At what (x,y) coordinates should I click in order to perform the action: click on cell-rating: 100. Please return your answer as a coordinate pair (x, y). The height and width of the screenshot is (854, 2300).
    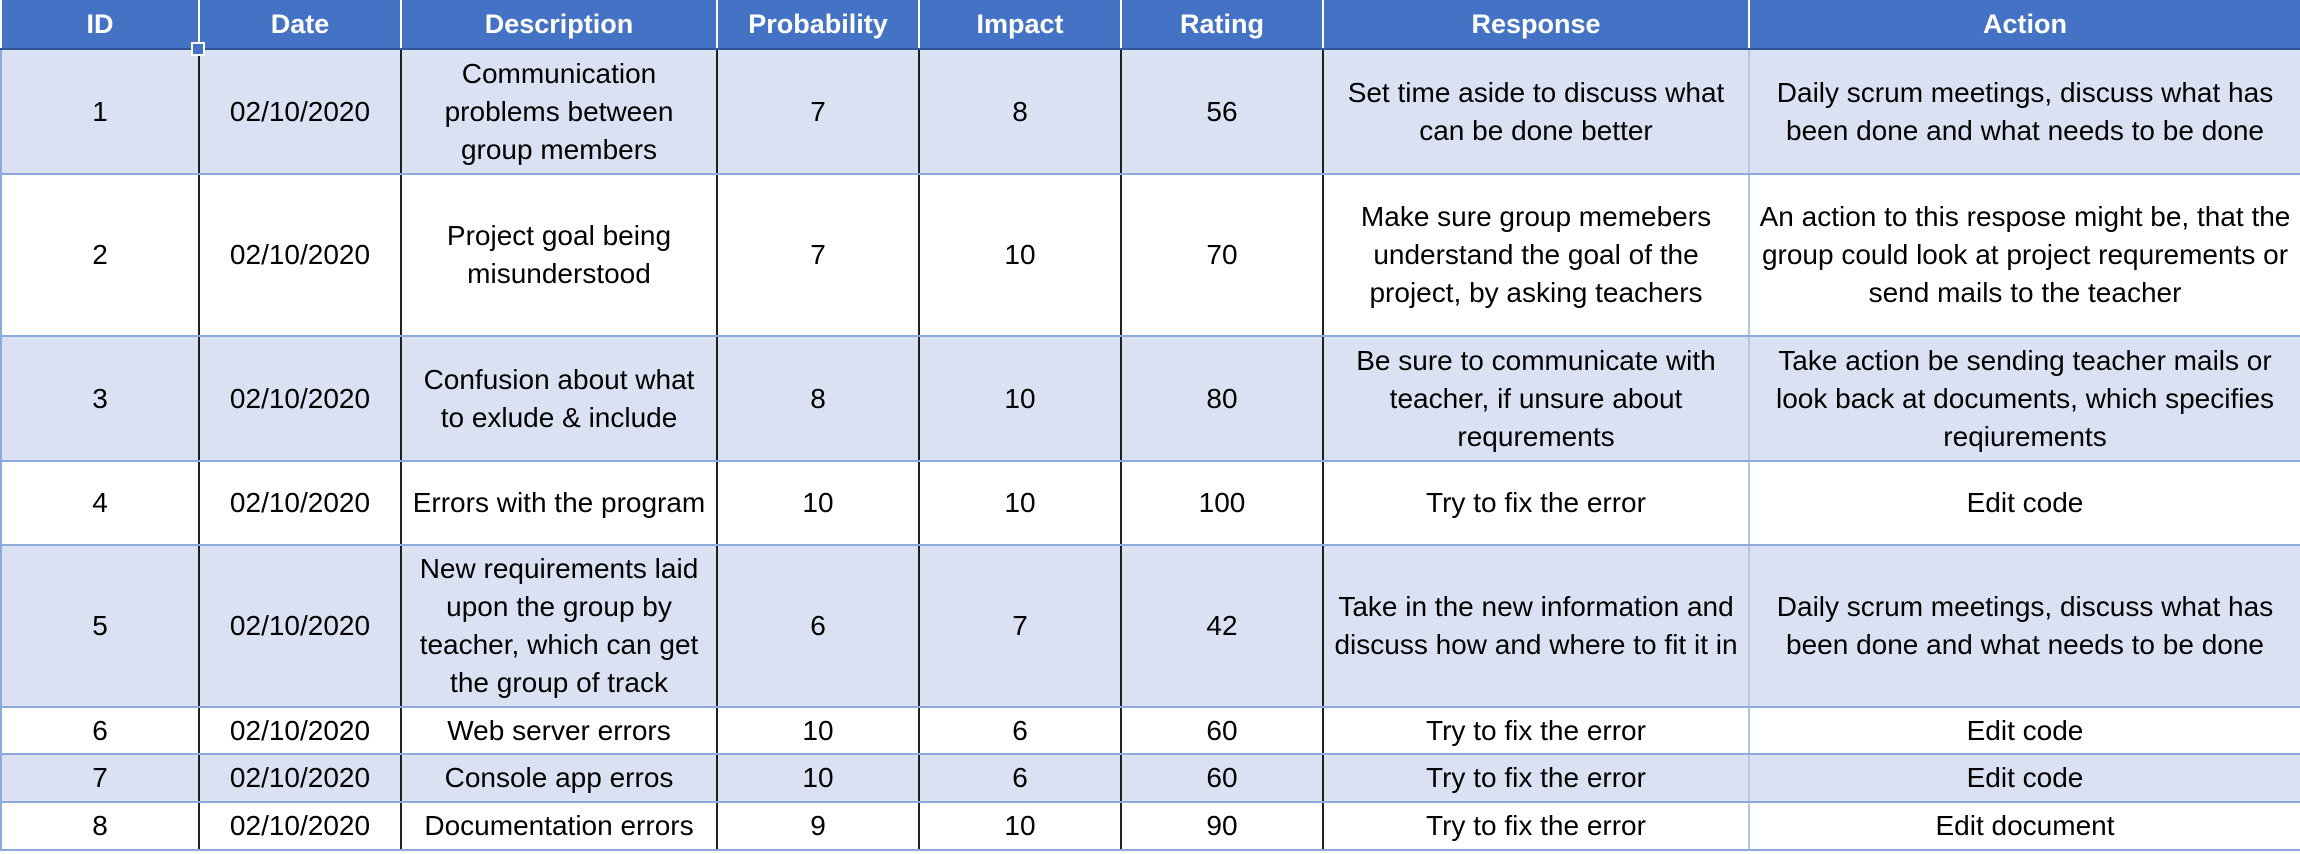
    Looking at the image, I should click on (1222, 503).